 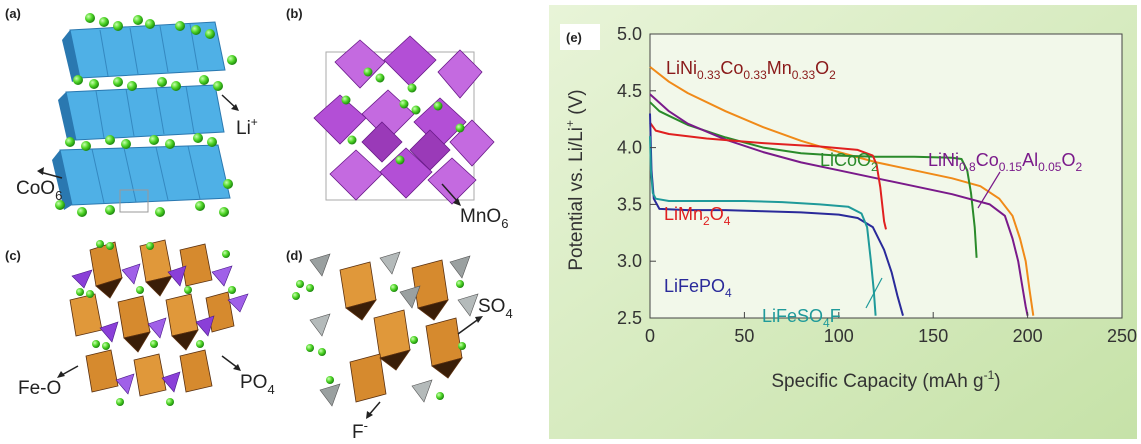 What do you see at coordinates (575, 179) in the screenshot?
I see `y-axis-label: Potential vs. Li/Li+ (V)` at bounding box center [575, 179].